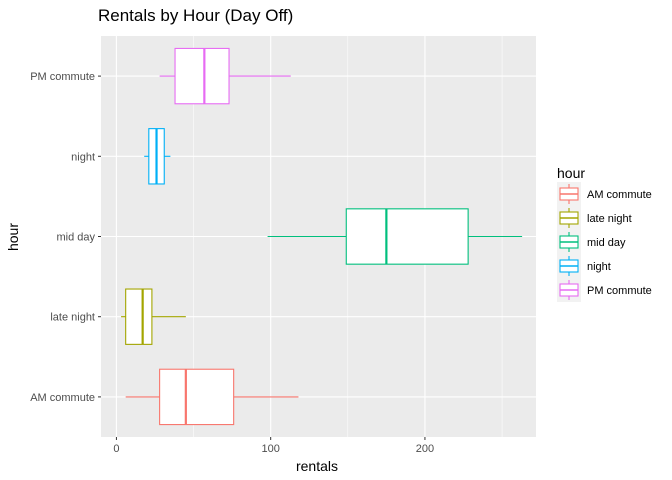 This screenshot has height=480, width=672. What do you see at coordinates (425, 449) in the screenshot?
I see `x-tick-label: 200` at bounding box center [425, 449].